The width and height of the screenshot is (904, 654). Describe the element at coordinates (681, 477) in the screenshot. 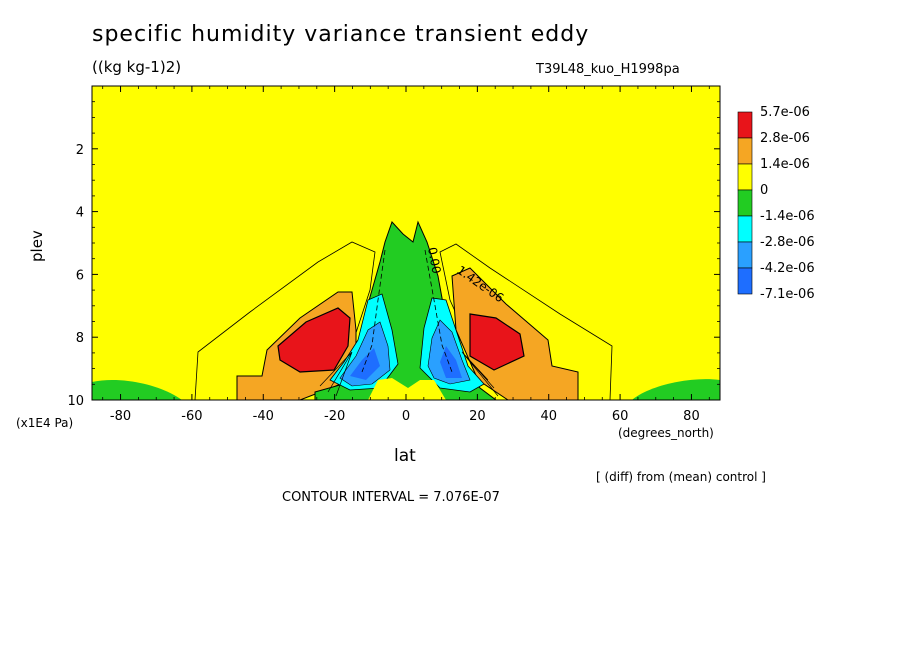

I see `difference-note: [ (diff) from (mean) control ]` at that location.